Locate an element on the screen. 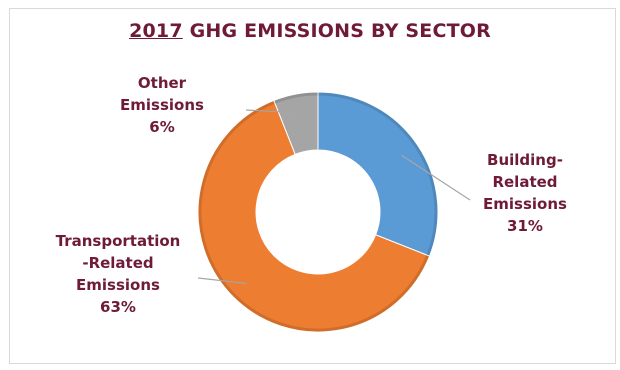 Image resolution: width=620 pixels, height=370 pixels. slice-label-building-line-2: Related is located at coordinates (525, 182).